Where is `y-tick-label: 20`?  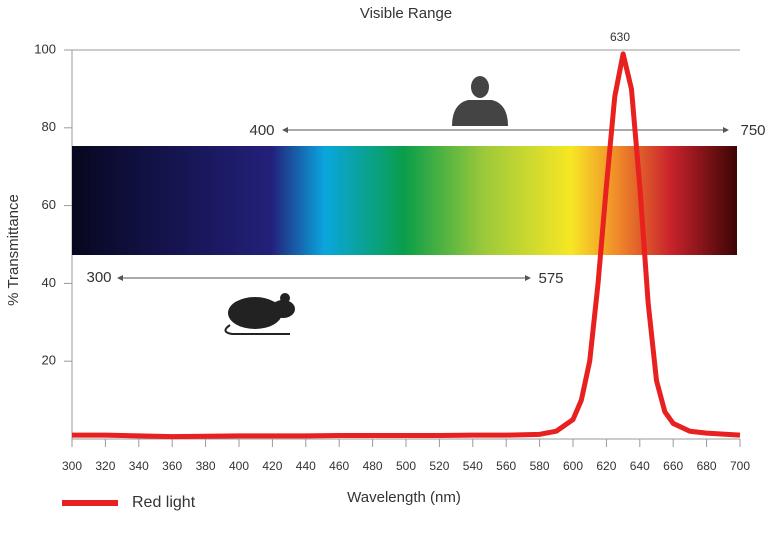
y-tick-label: 20 is located at coordinates (49, 360).